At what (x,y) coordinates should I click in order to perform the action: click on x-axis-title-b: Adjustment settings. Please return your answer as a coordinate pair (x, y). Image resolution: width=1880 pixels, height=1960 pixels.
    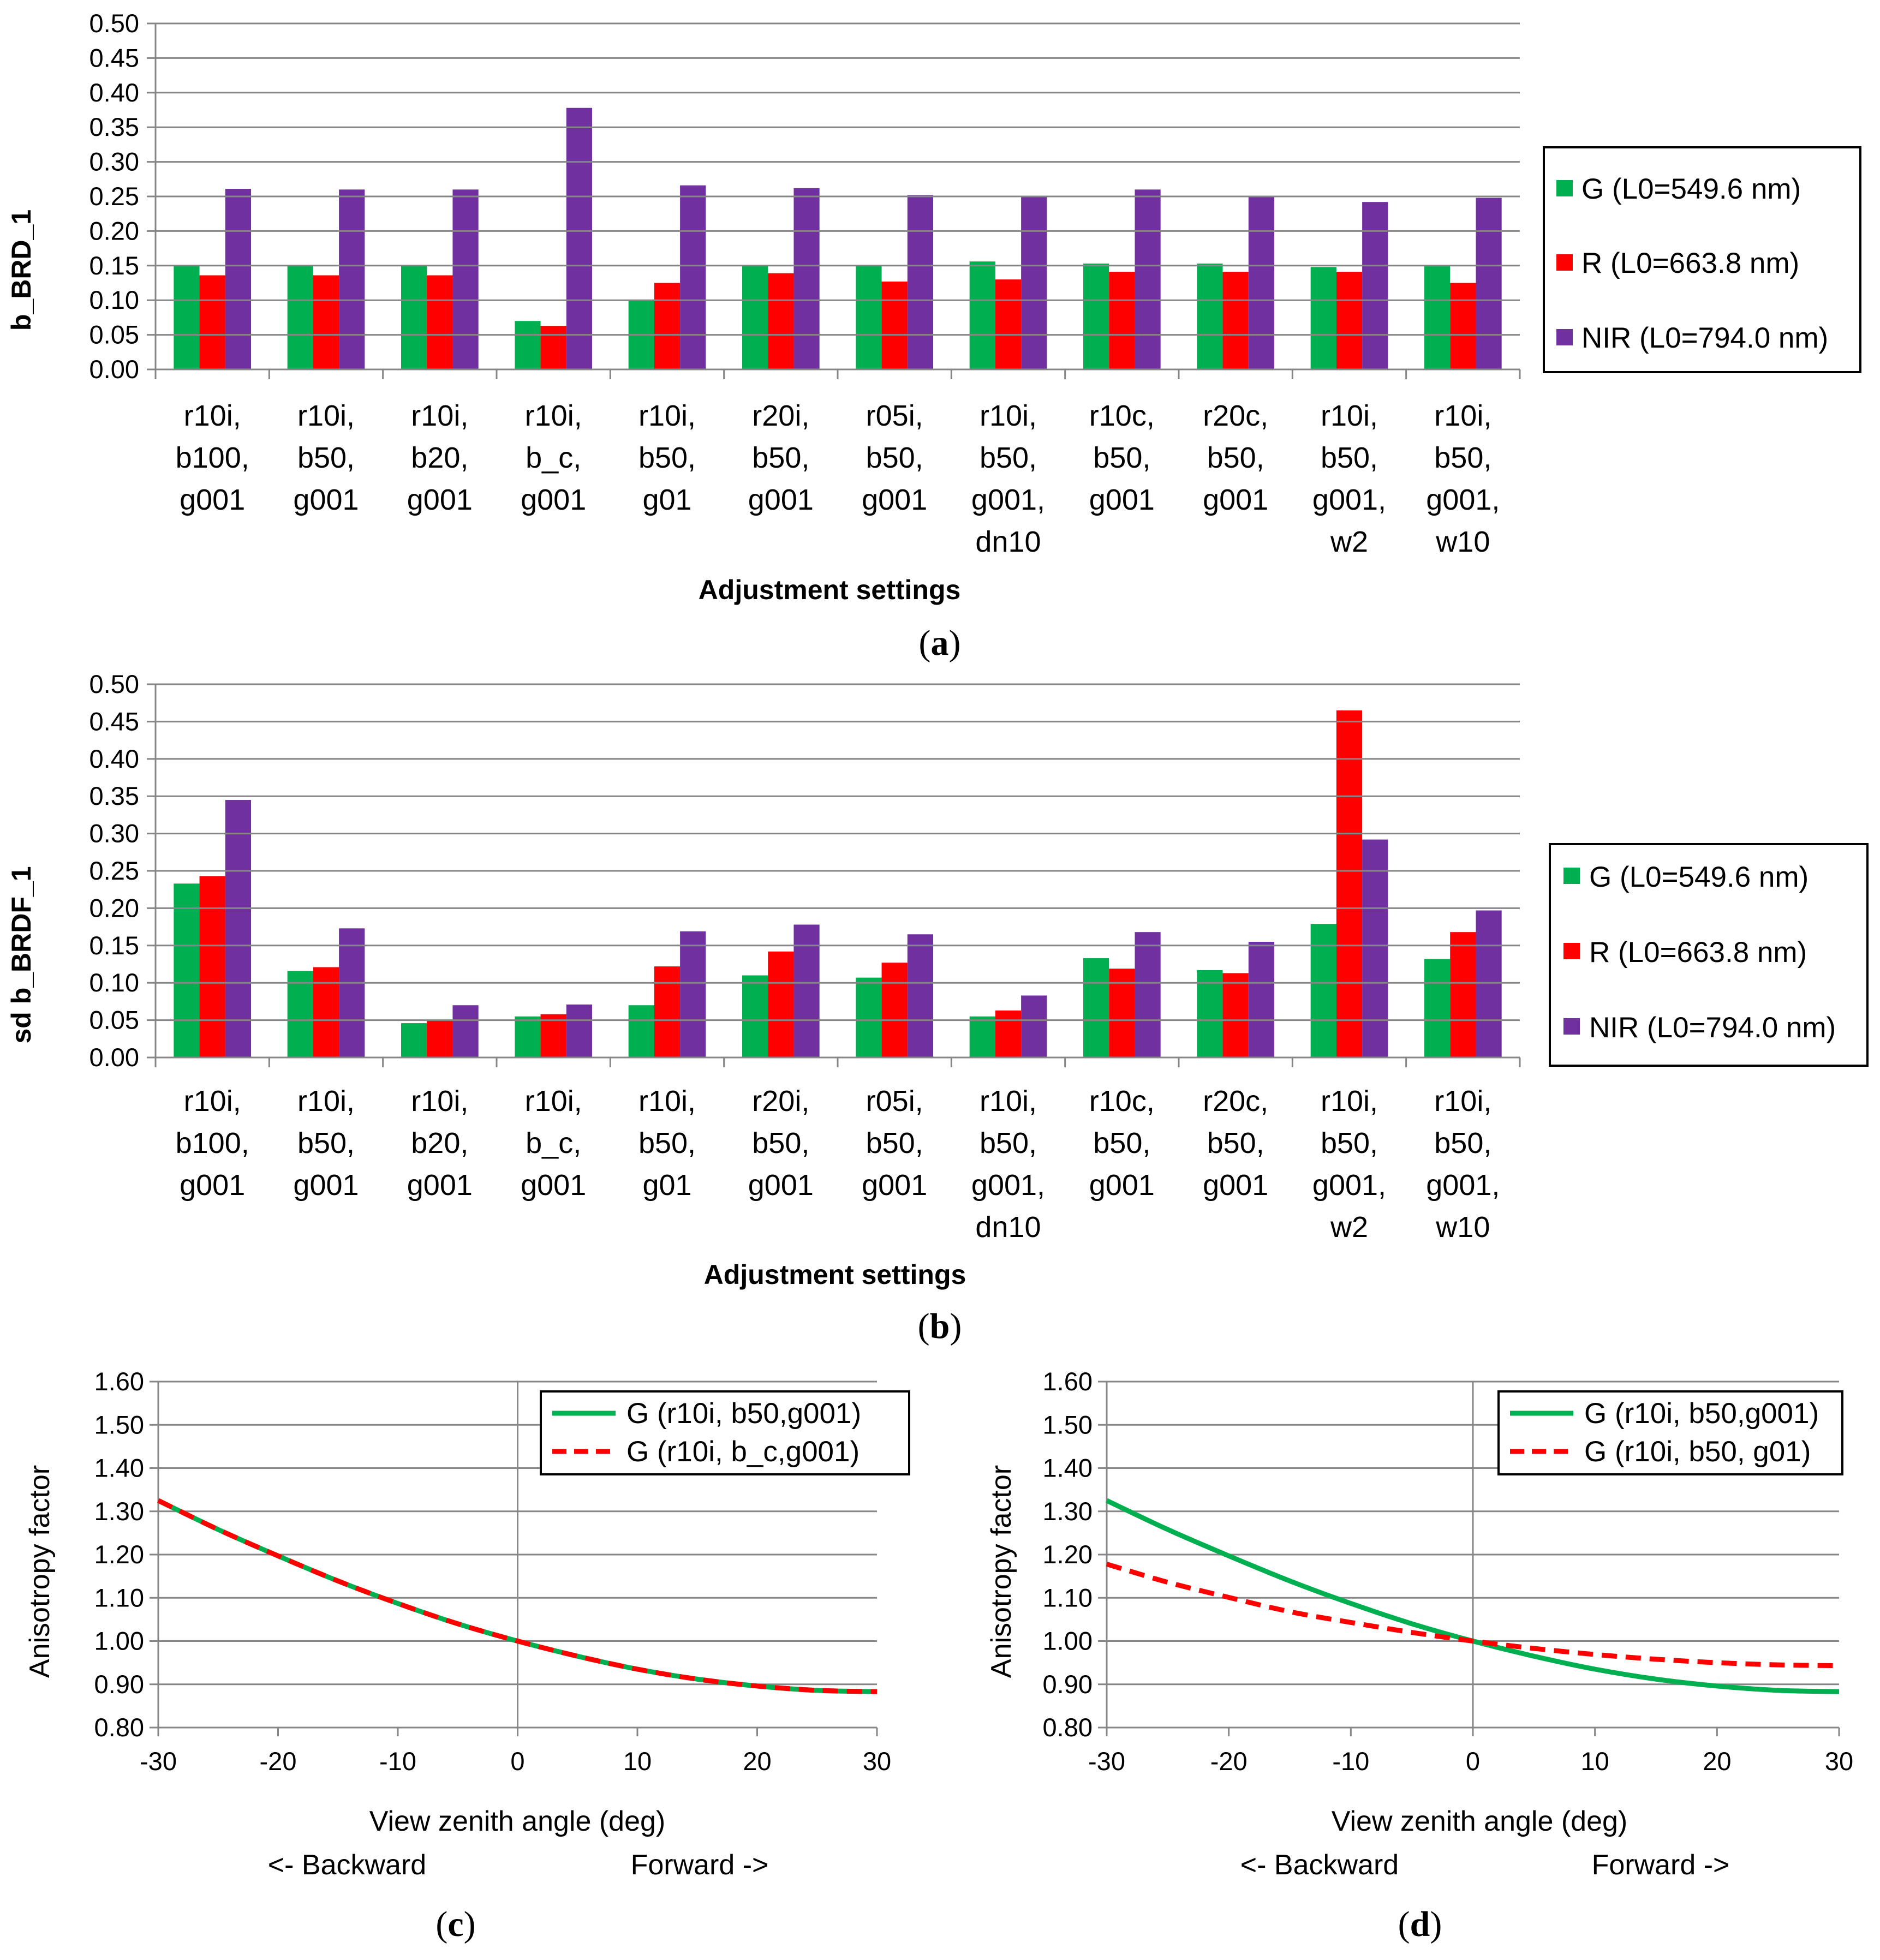
    Looking at the image, I should click on (835, 1274).